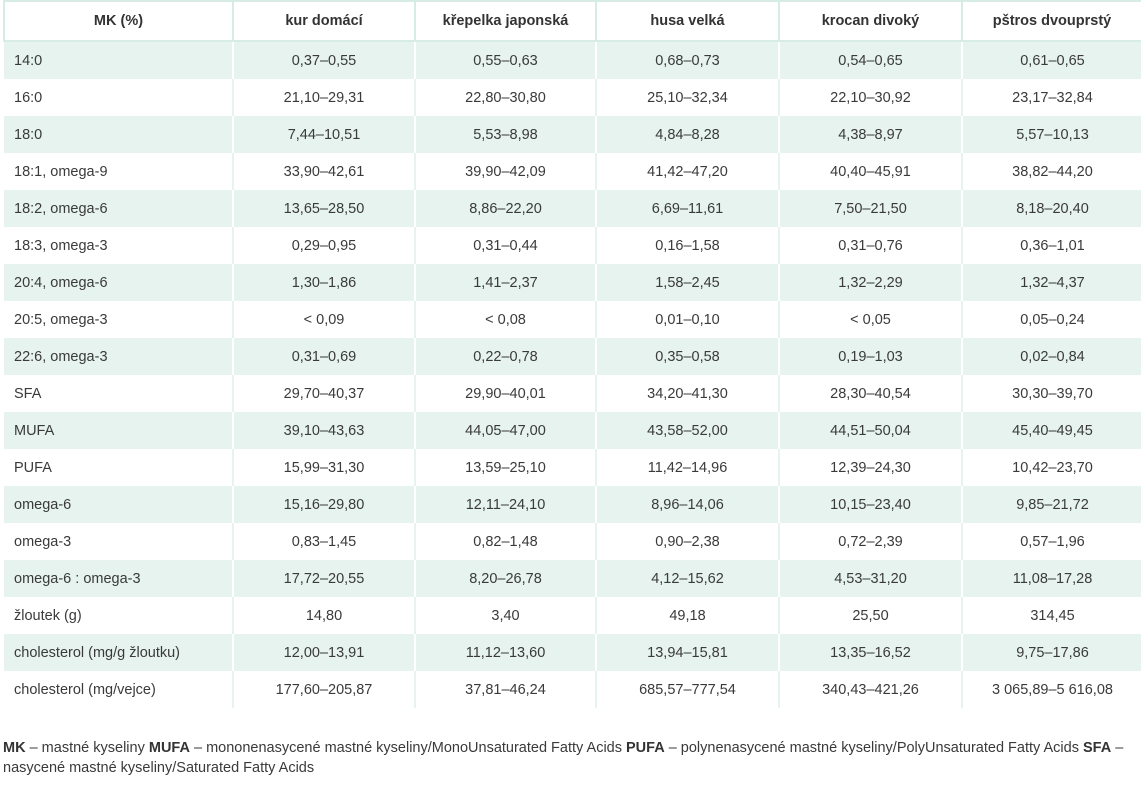 This screenshot has width=1141, height=800. I want to click on row-label-cell: 18:0, so click(118, 134).